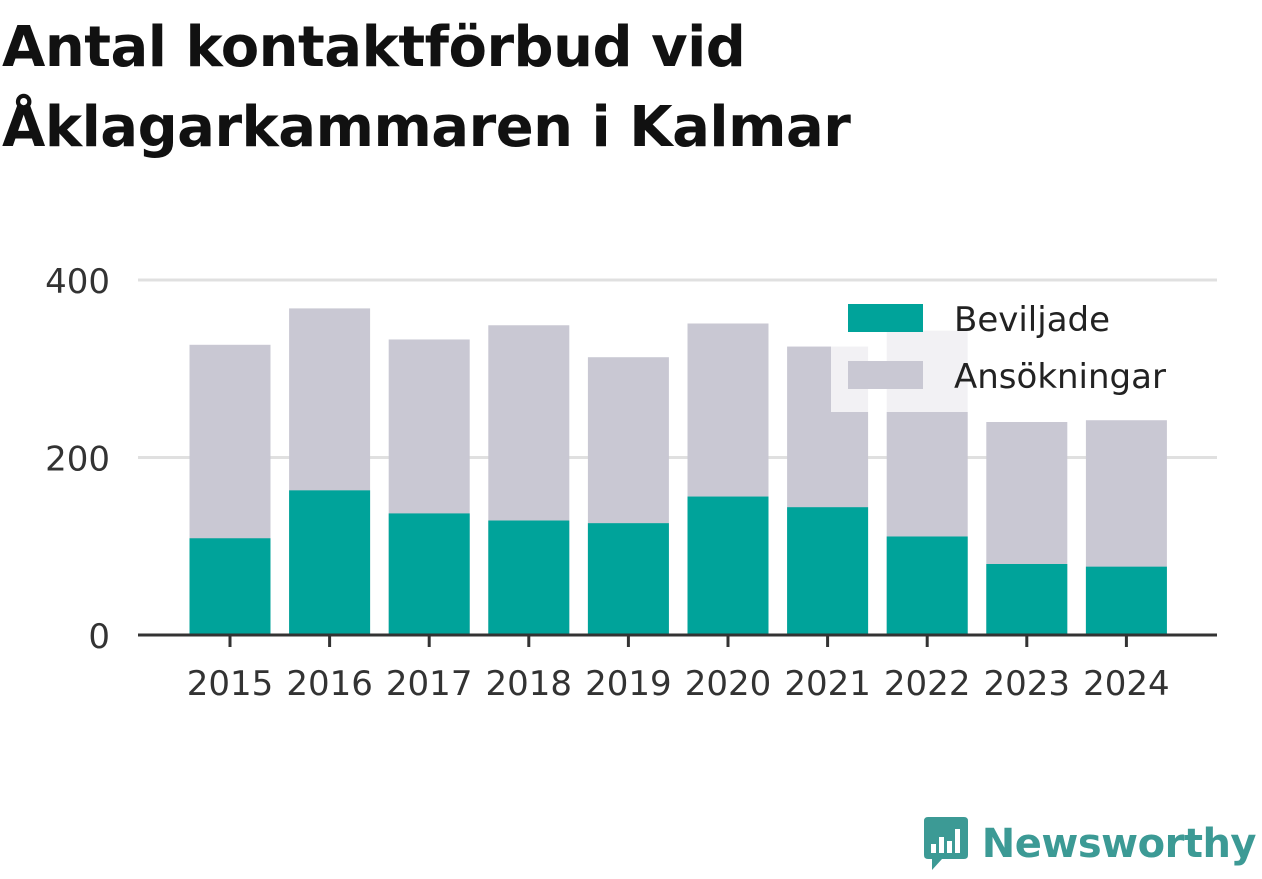 Image resolution: width=1262 pixels, height=879 pixels. I want to click on bar-beviljade-2022, so click(927, 585).